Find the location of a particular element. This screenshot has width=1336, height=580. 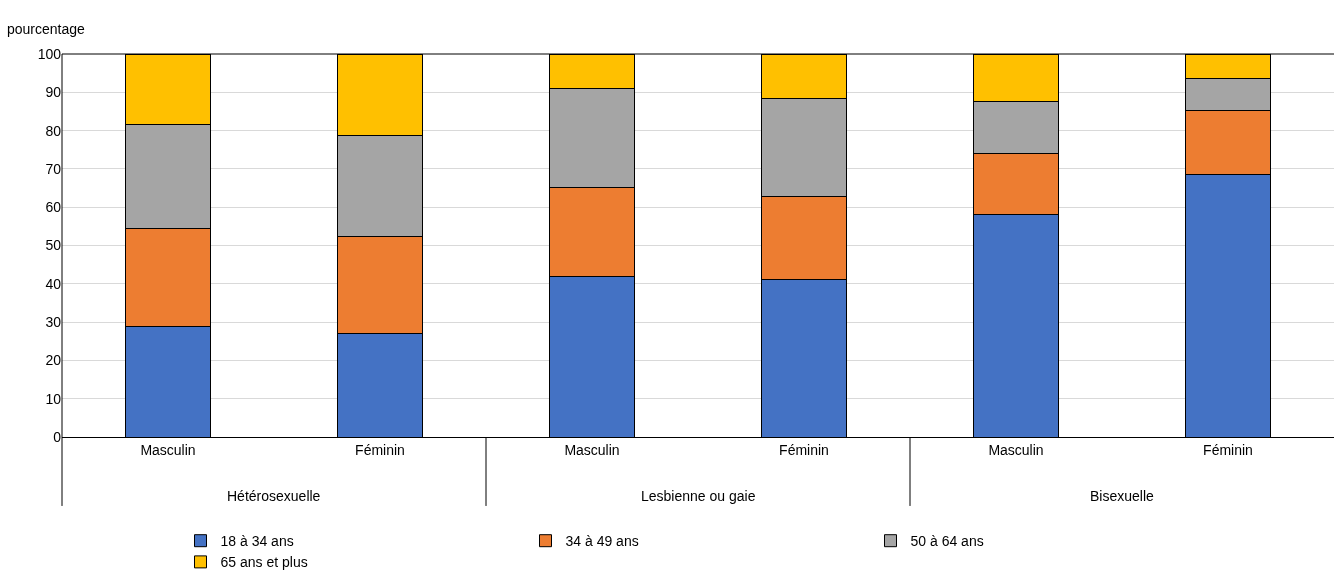

y-tick-label: 60 is located at coordinates (53, 207).